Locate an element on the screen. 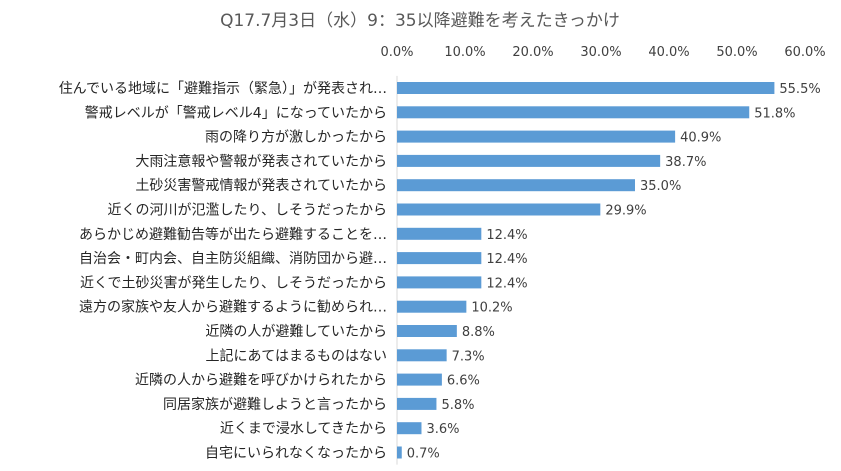 The image size is (841, 471). category-label: 近くまで浸水してきたから is located at coordinates (303, 429).